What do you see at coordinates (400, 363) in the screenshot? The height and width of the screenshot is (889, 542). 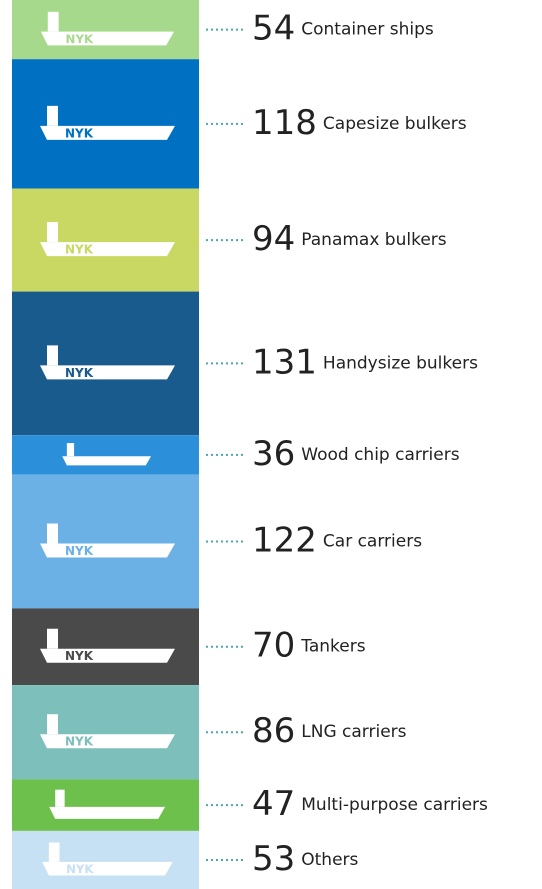 I see `category-label: Handysize bulkers` at bounding box center [400, 363].